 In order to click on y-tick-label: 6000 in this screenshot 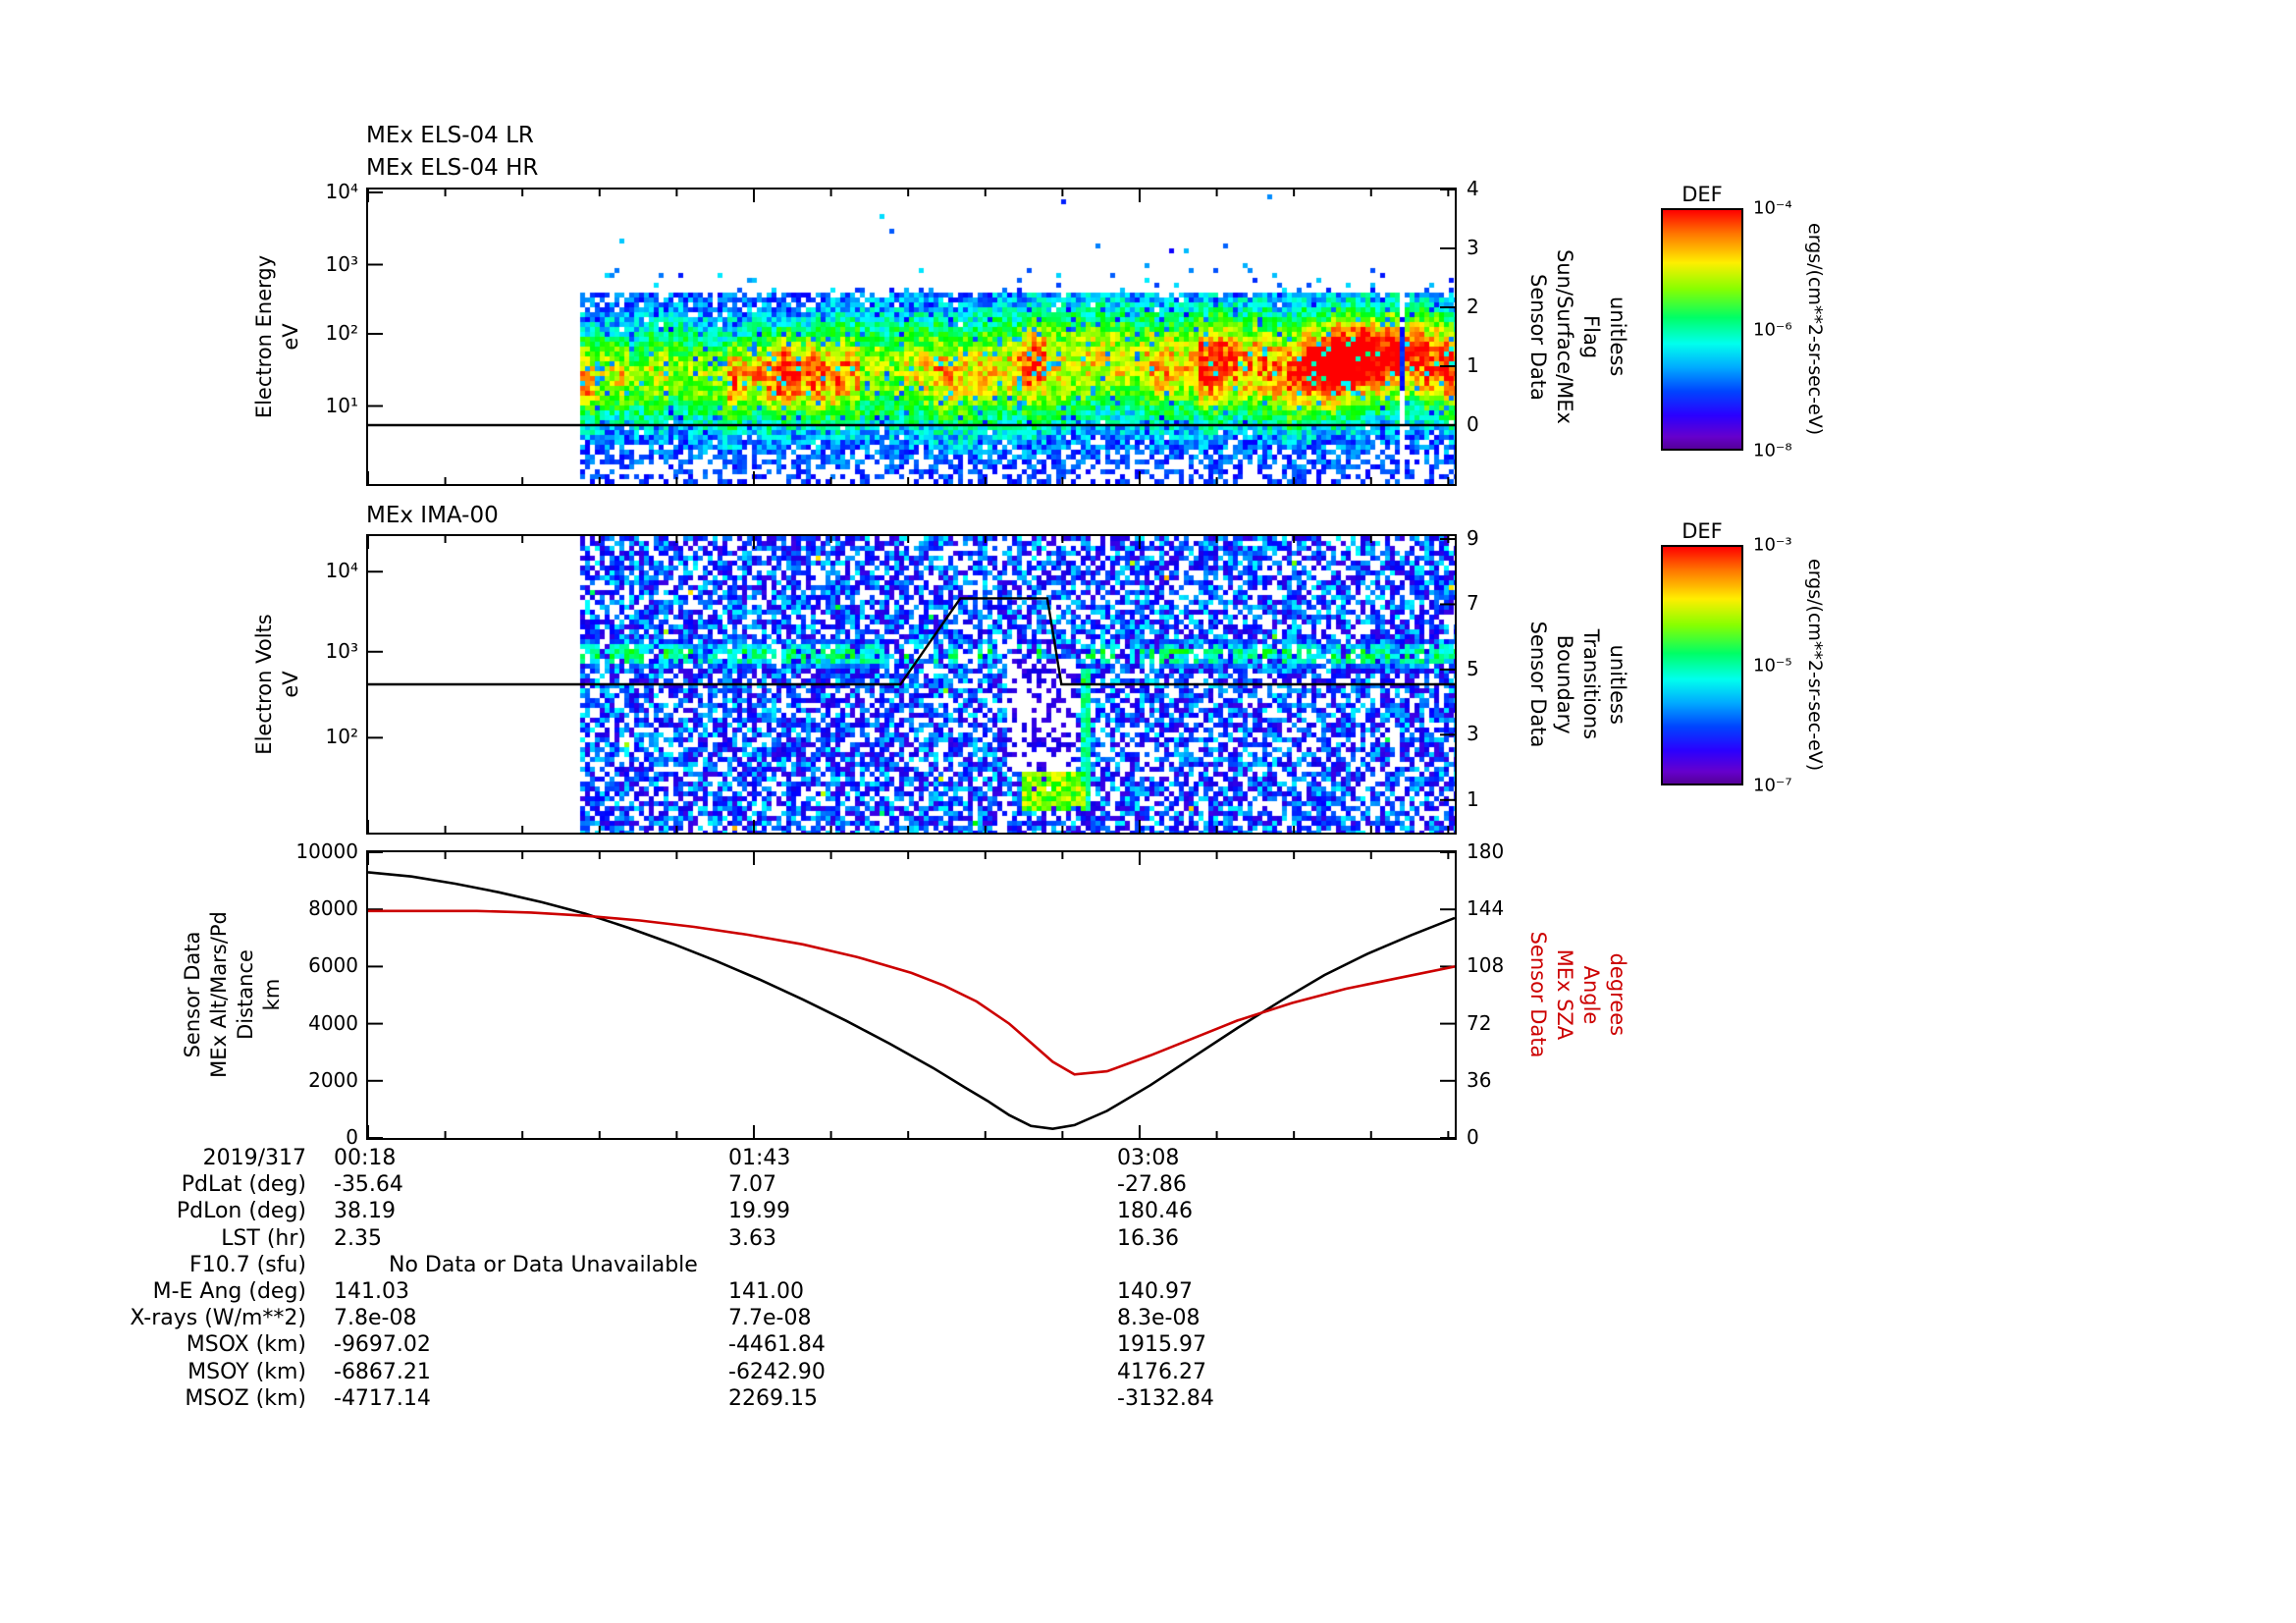, I will do `click(333, 965)`.